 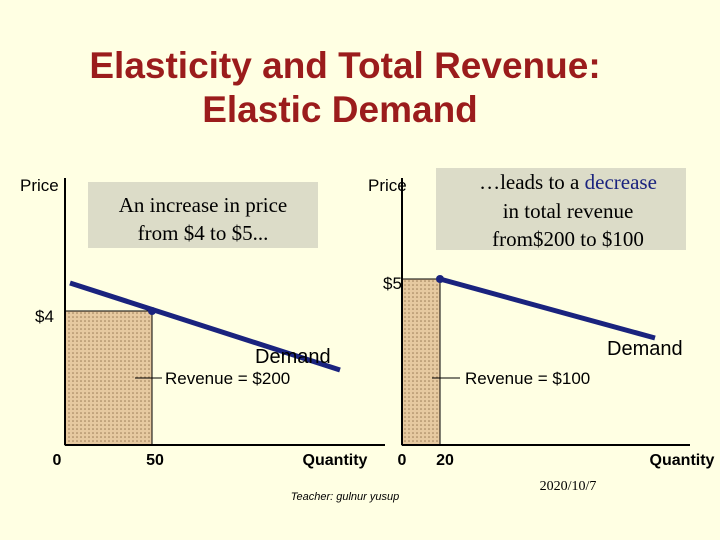 I want to click on revenue-area, so click(x=421, y=362).